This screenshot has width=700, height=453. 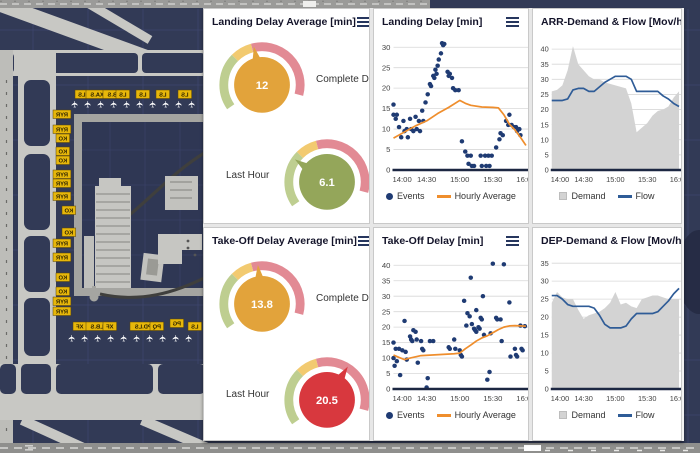 I want to click on gauge-row: 12 Complete Day, so click(x=286, y=79).